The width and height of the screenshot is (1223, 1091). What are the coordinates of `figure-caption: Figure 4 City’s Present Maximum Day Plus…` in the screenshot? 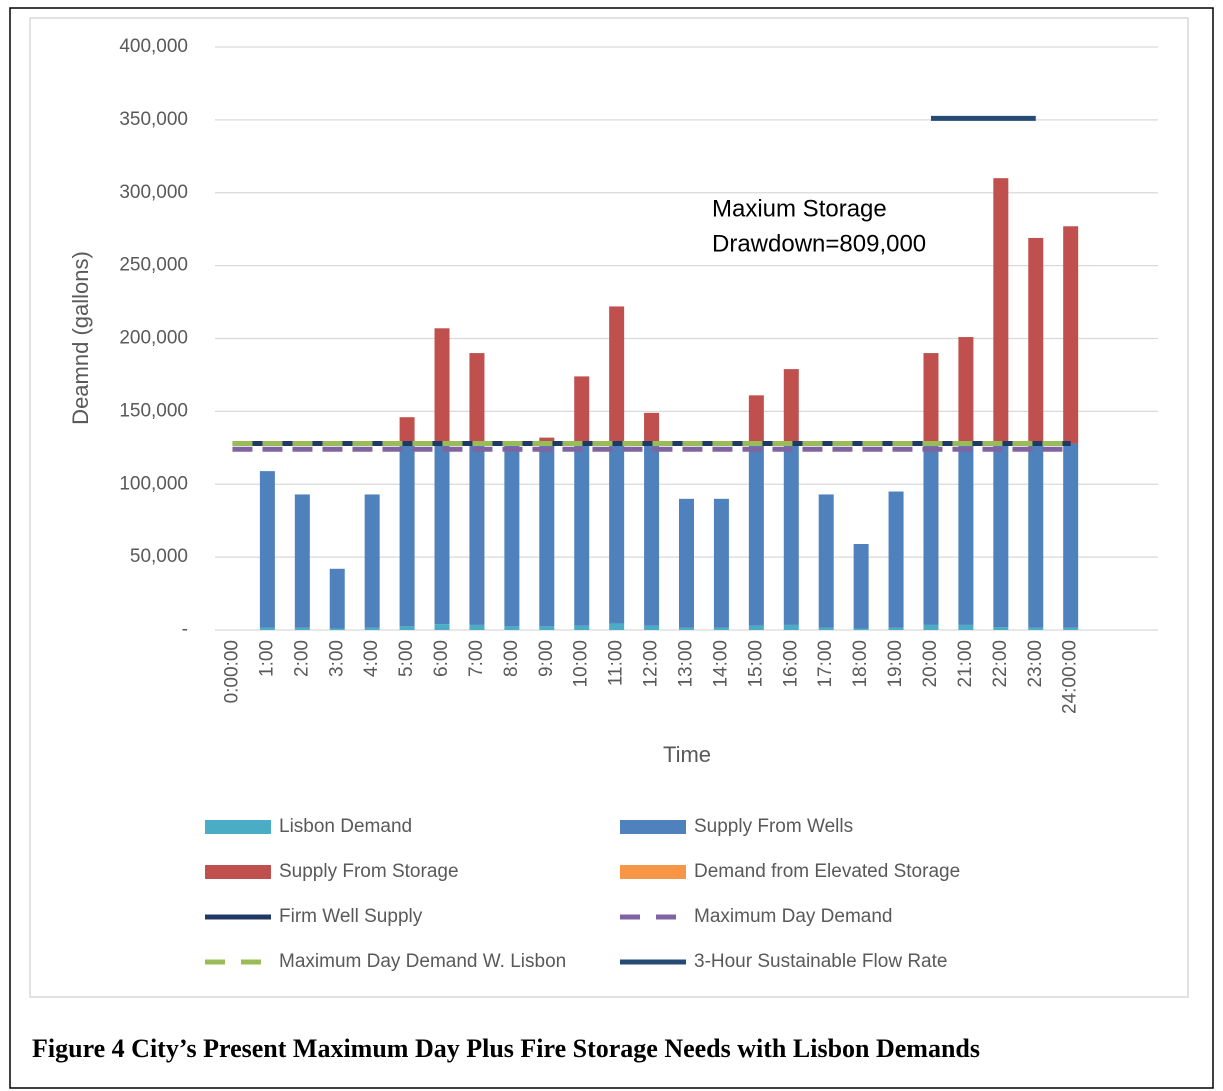 It's located at (506, 1048).